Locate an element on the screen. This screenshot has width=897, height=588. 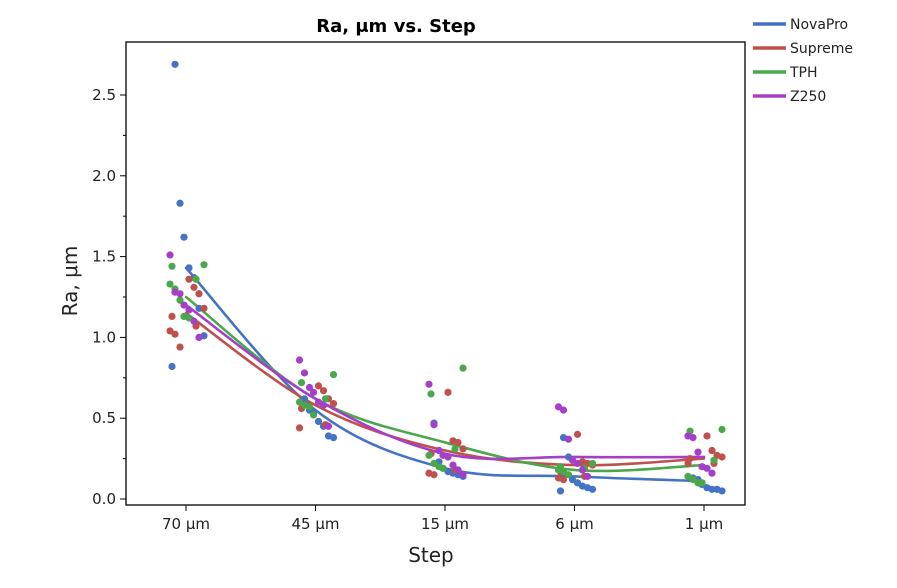
x-tick-label: 1 μm is located at coordinates (704, 524).